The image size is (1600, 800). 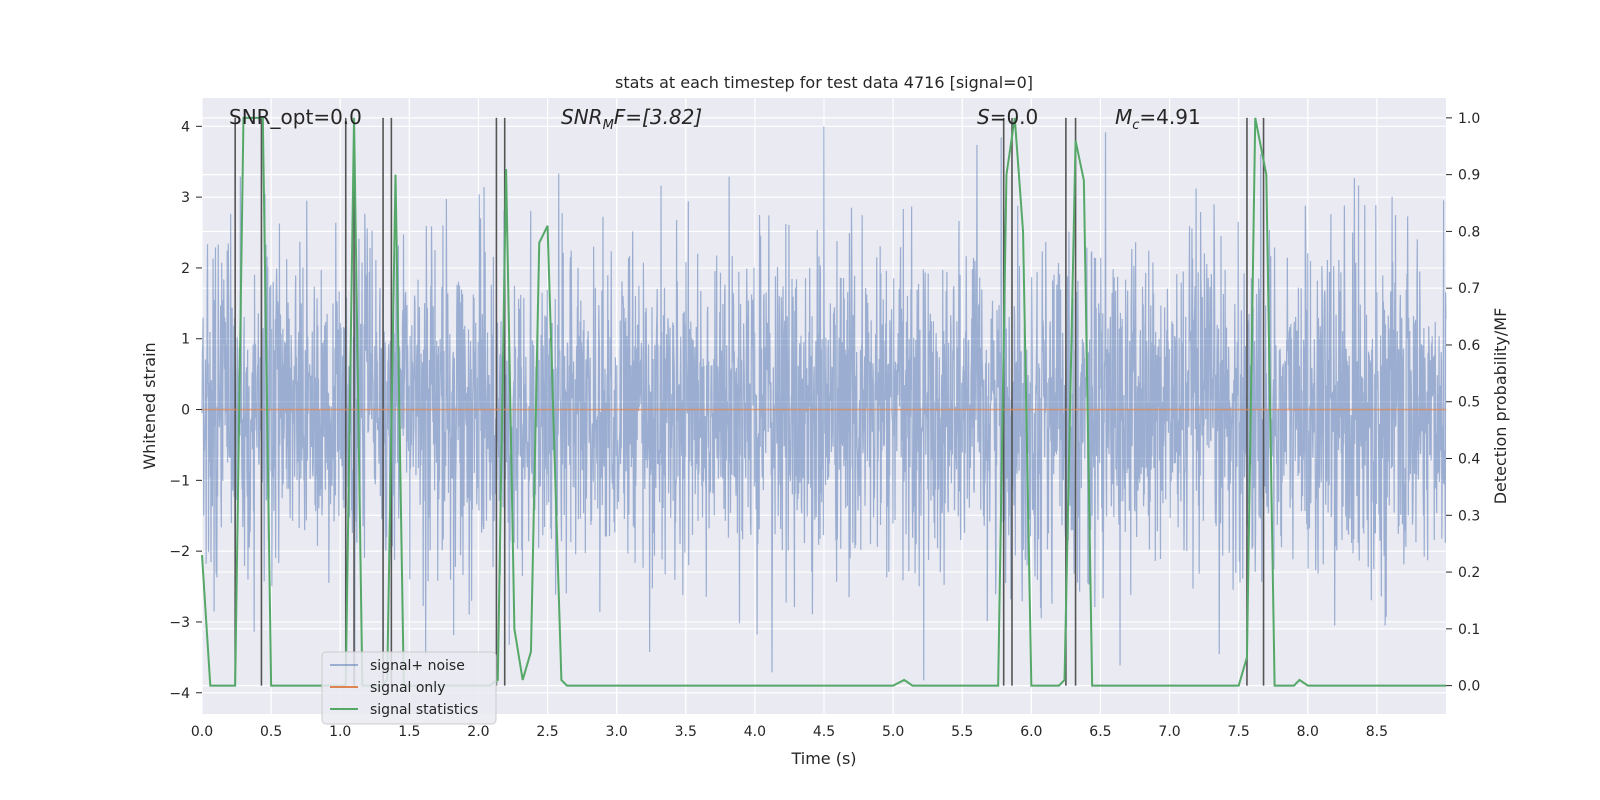 What do you see at coordinates (962, 732) in the screenshot?
I see `x-tick-label: 5.5` at bounding box center [962, 732].